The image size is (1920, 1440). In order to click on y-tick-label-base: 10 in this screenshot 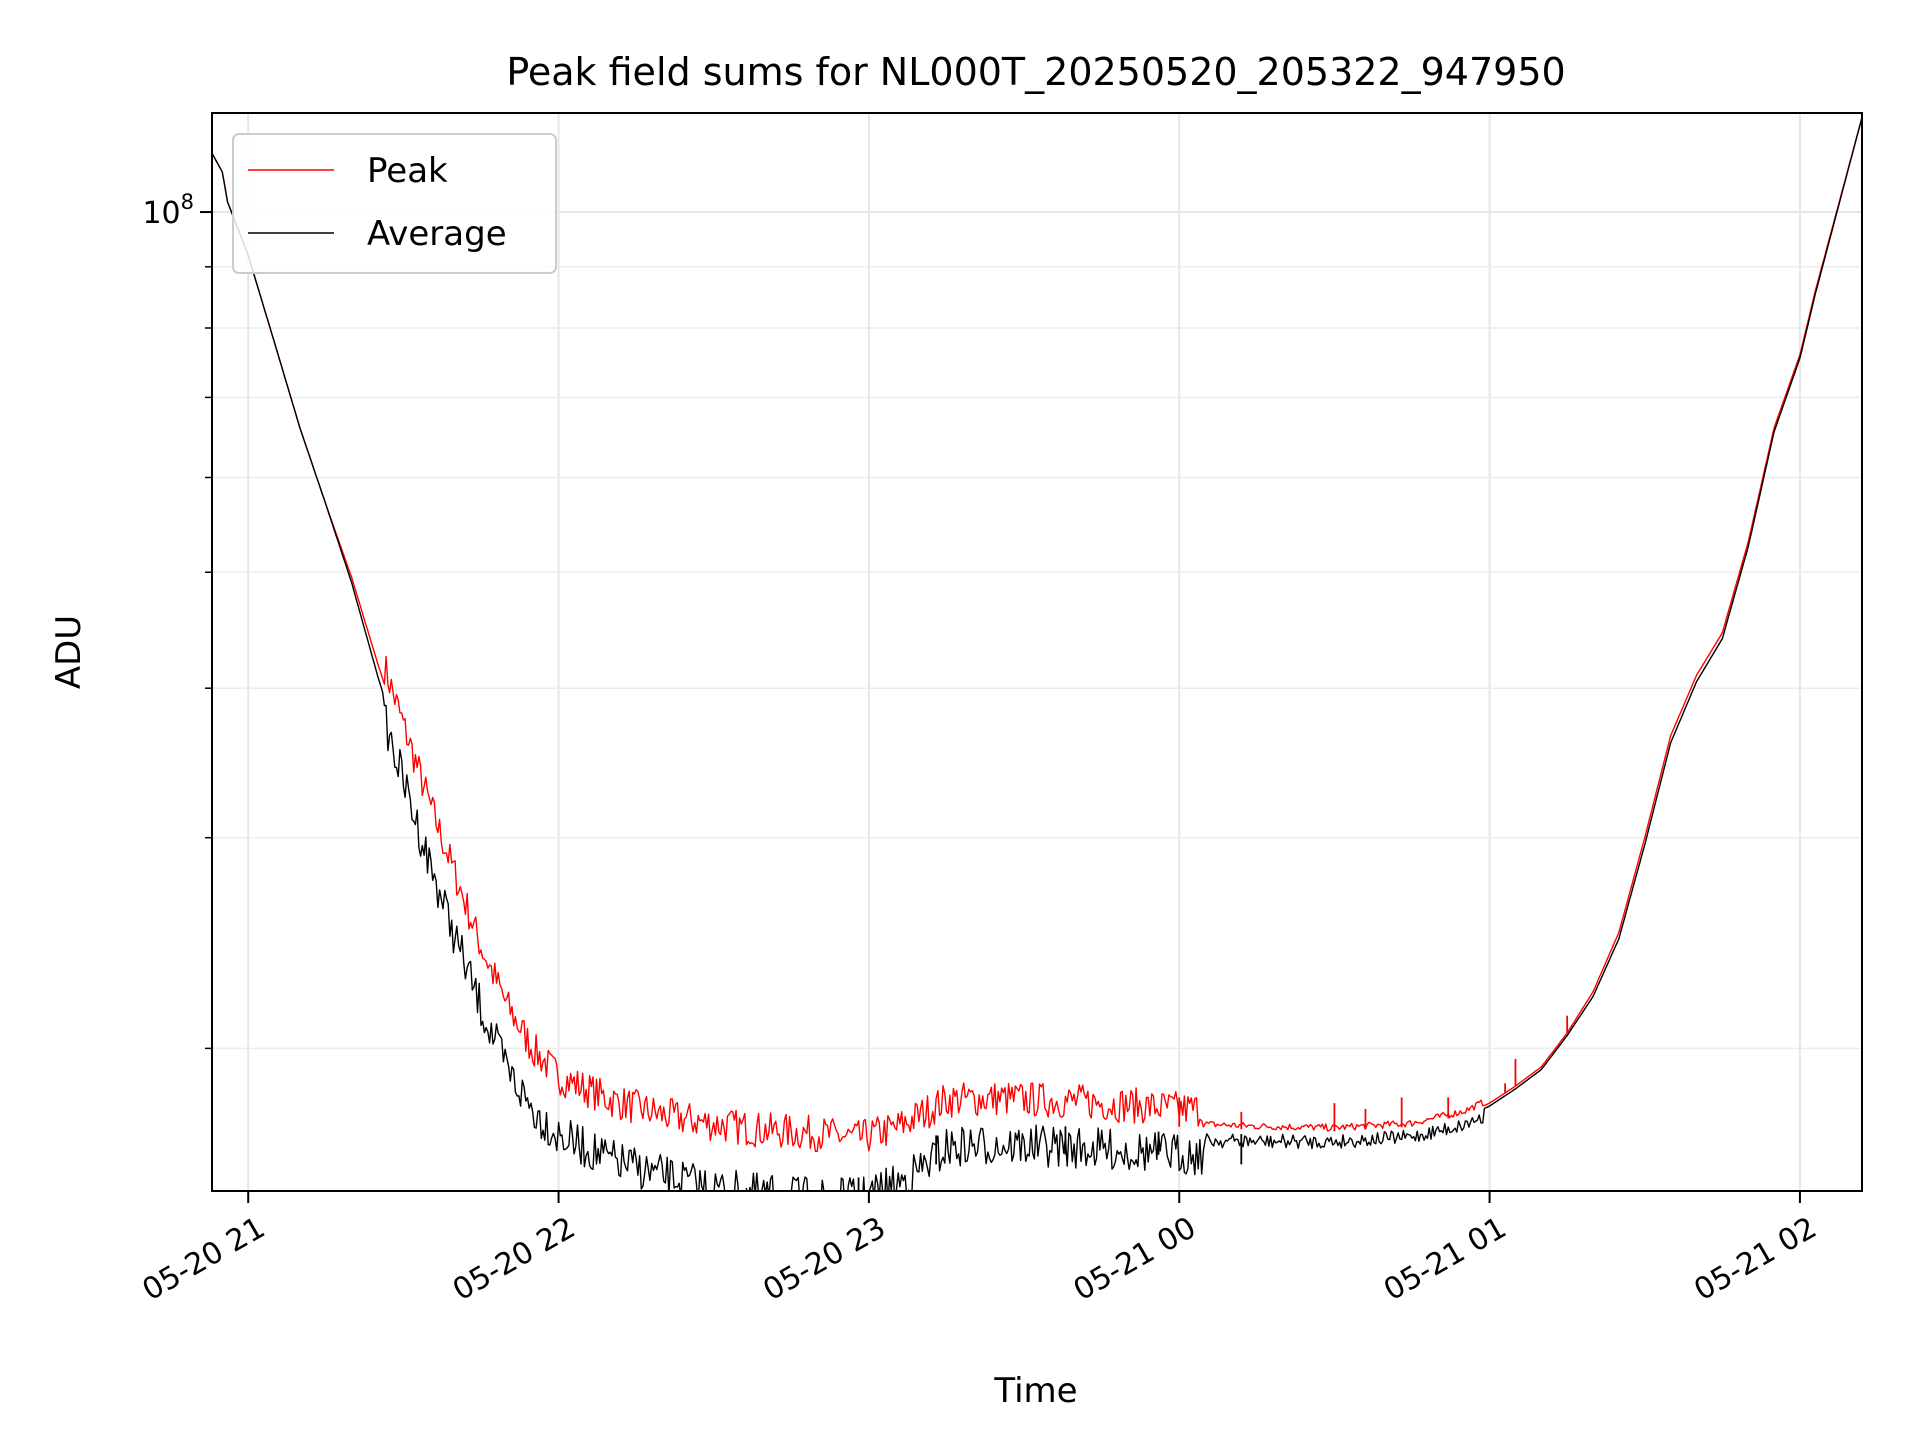, I will do `click(161, 213)`.